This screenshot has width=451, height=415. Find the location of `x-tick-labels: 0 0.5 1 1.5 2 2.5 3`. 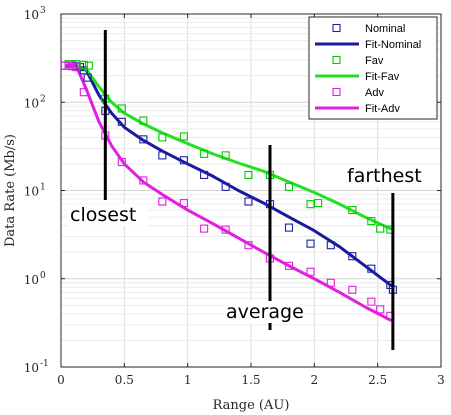

x-tick-labels: 0 0.5 1 1.5 2 2.5 3 is located at coordinates (251, 380).